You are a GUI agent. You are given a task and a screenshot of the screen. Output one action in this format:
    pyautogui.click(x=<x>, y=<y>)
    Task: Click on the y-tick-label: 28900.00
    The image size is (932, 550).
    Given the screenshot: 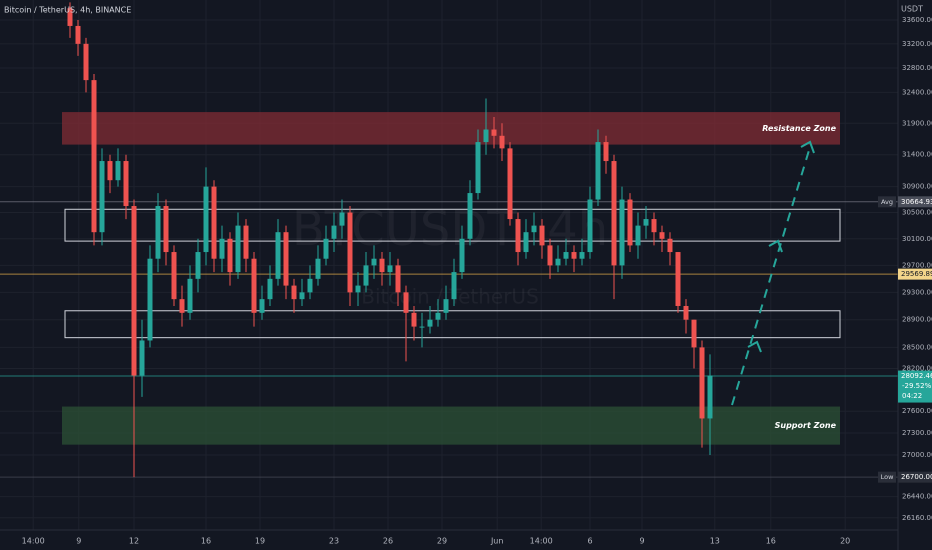 What is the action you would take?
    pyautogui.click(x=917, y=320)
    